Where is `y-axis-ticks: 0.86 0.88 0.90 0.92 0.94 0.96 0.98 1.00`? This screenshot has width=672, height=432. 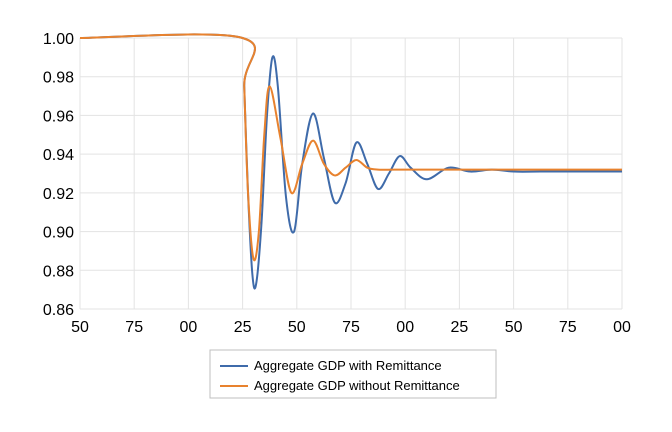 y-axis-ticks: 0.86 0.88 0.90 0.92 0.94 0.96 0.98 1.00 is located at coordinates (58, 175).